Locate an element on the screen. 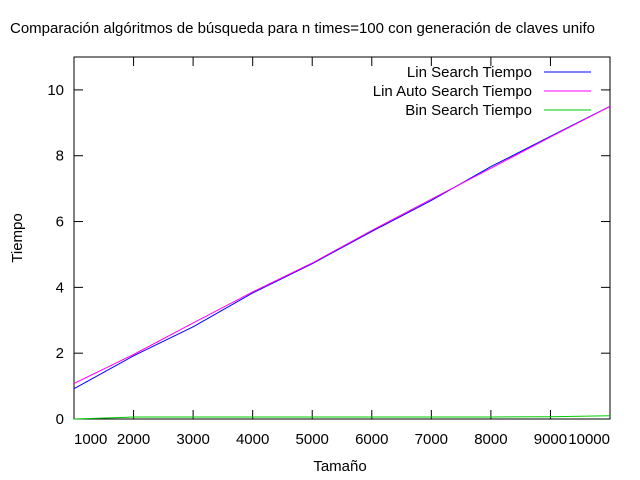 The image size is (640, 480). y-tick-label: 0 is located at coordinates (60, 419).